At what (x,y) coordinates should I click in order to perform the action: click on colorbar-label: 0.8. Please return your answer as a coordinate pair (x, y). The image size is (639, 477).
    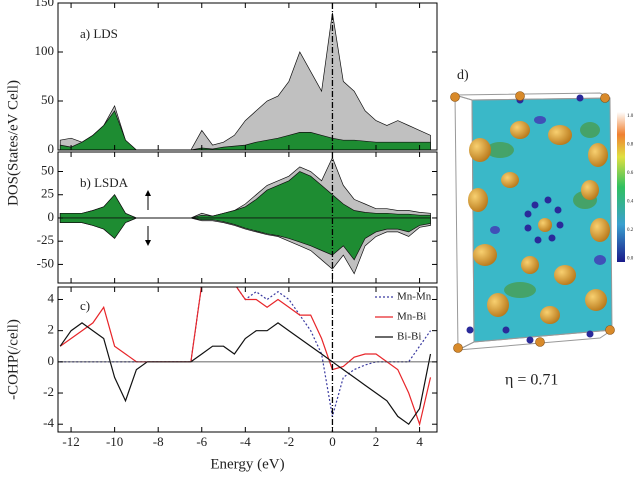
    Looking at the image, I should click on (630, 145).